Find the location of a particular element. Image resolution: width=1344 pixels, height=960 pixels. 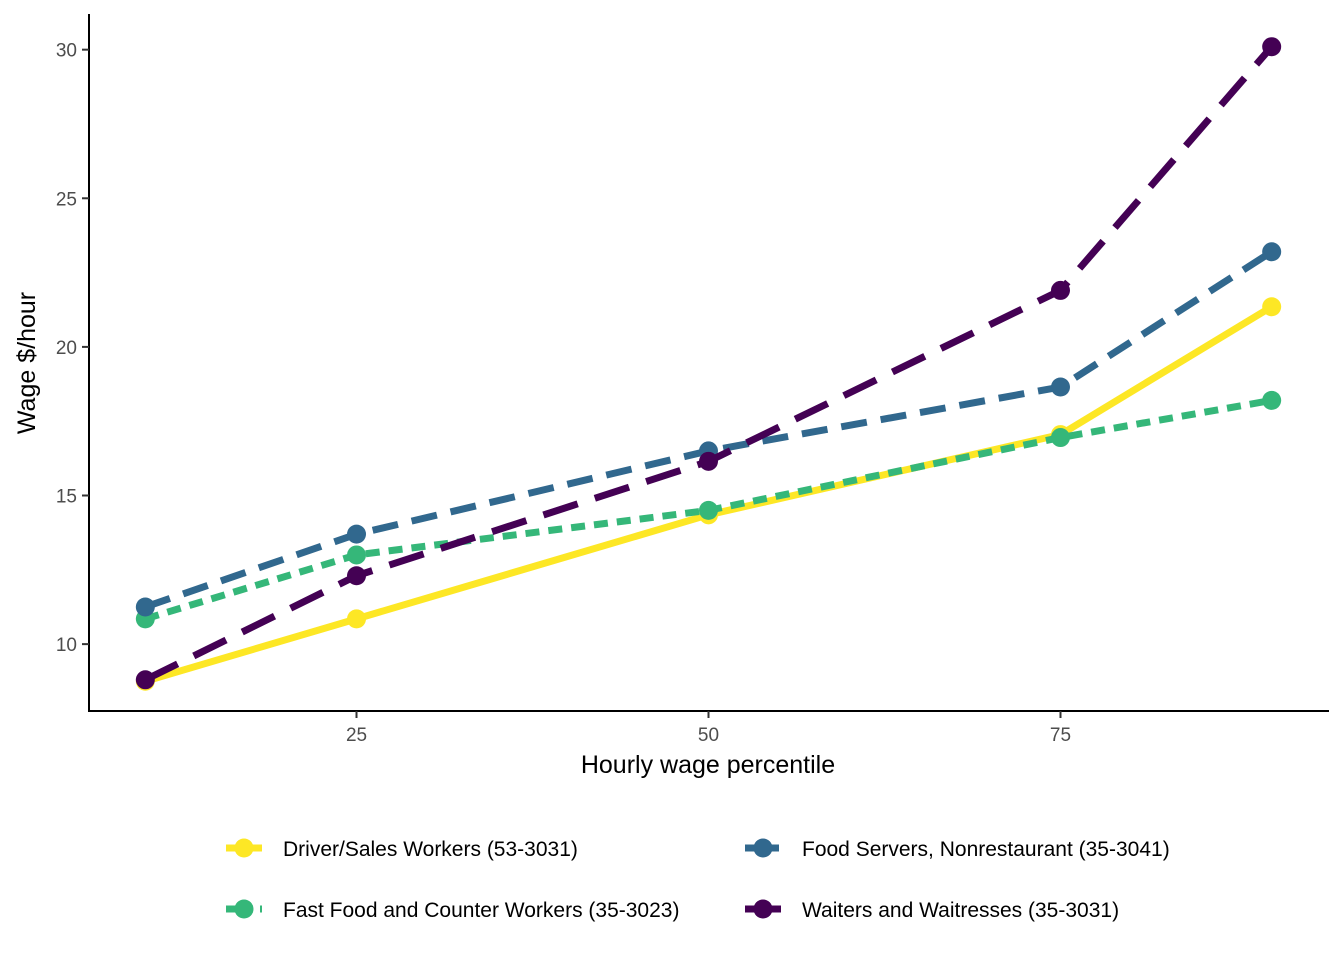

y-tick-label: 10 is located at coordinates (66, 645).